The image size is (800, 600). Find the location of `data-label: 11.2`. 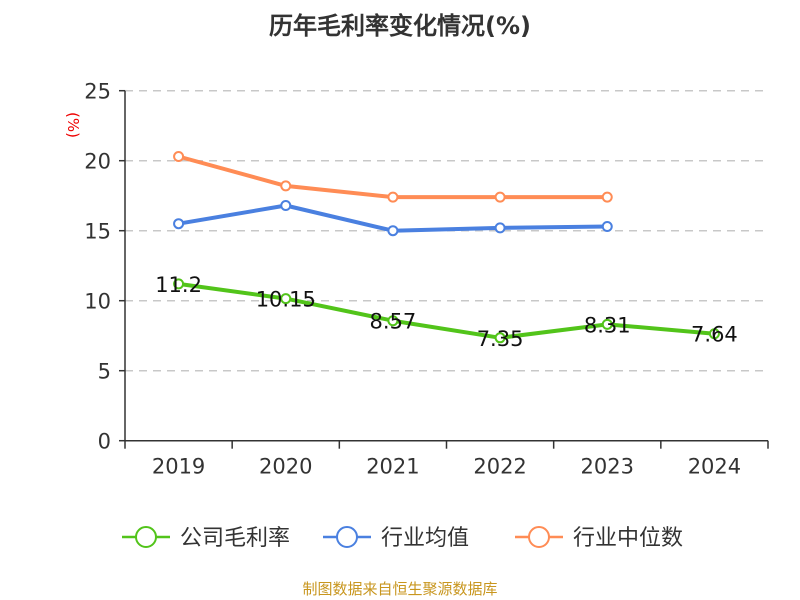

data-label: 11.2 is located at coordinates (178, 285).